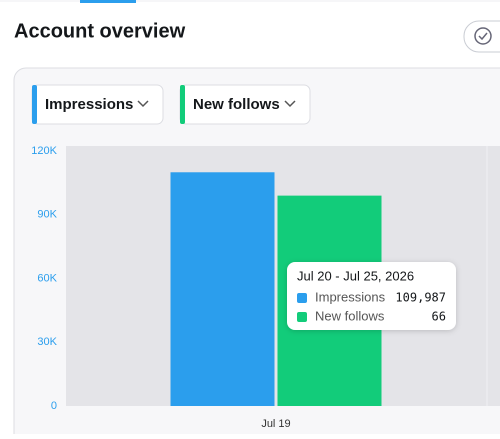 This screenshot has height=439, width=500. I want to click on verify-check, so click(483, 36).